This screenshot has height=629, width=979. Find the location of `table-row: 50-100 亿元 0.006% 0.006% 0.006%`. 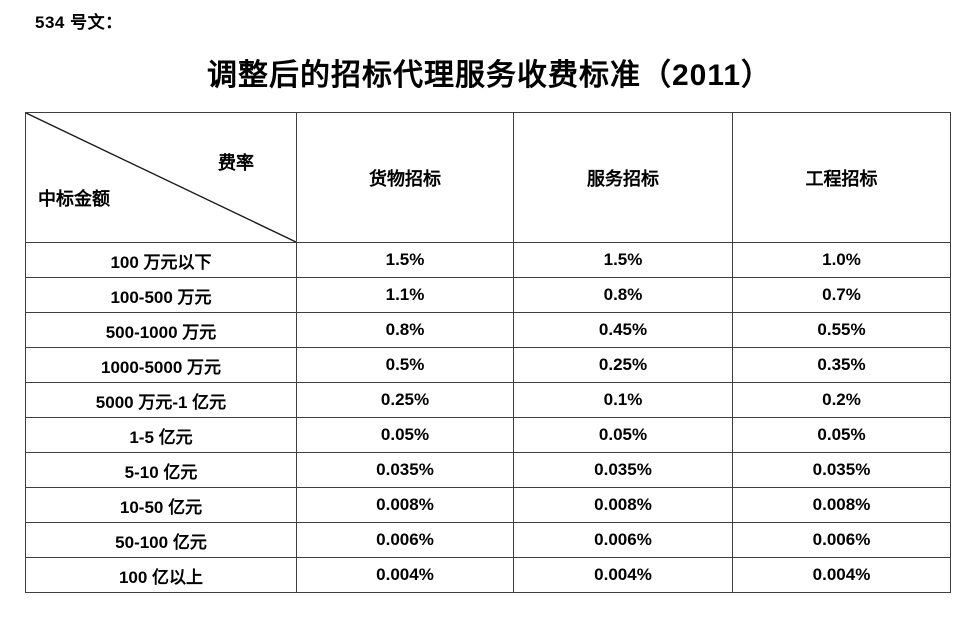

table-row: 50-100 亿元 0.006% 0.006% 0.006% is located at coordinates (488, 540).